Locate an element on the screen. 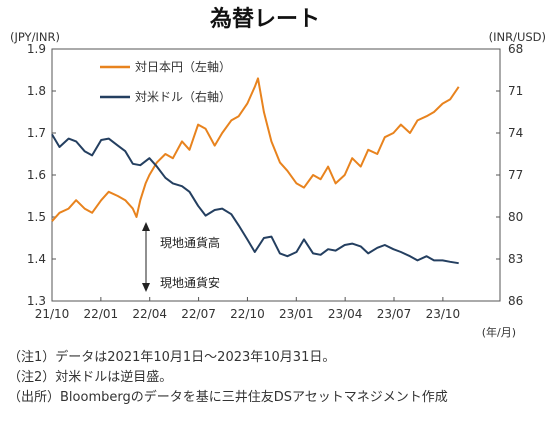  right-tick-label: 77 is located at coordinates (515, 175).